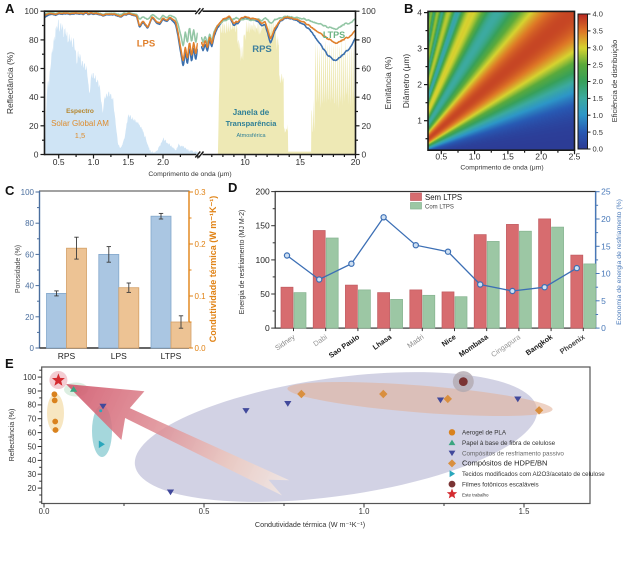  What do you see at coordinates (80, 135) in the screenshot?
I see `svg-text: 1,5` at bounding box center [80, 135].